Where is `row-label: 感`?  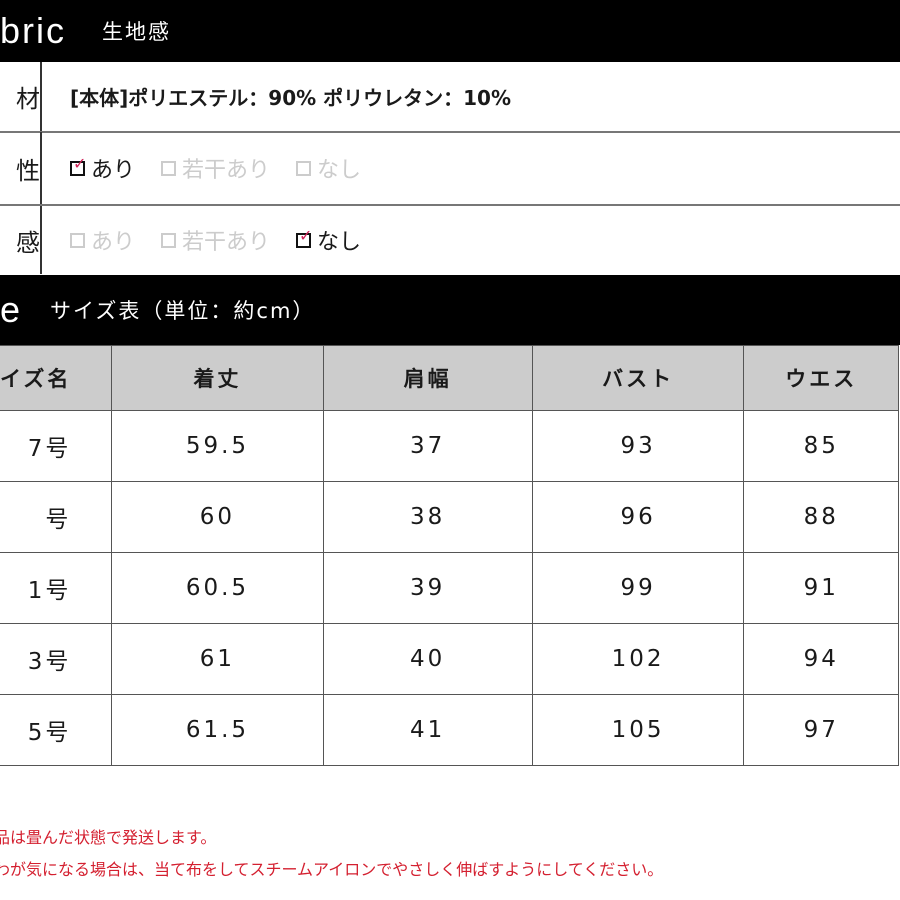 row-label: 感 is located at coordinates (21, 240).